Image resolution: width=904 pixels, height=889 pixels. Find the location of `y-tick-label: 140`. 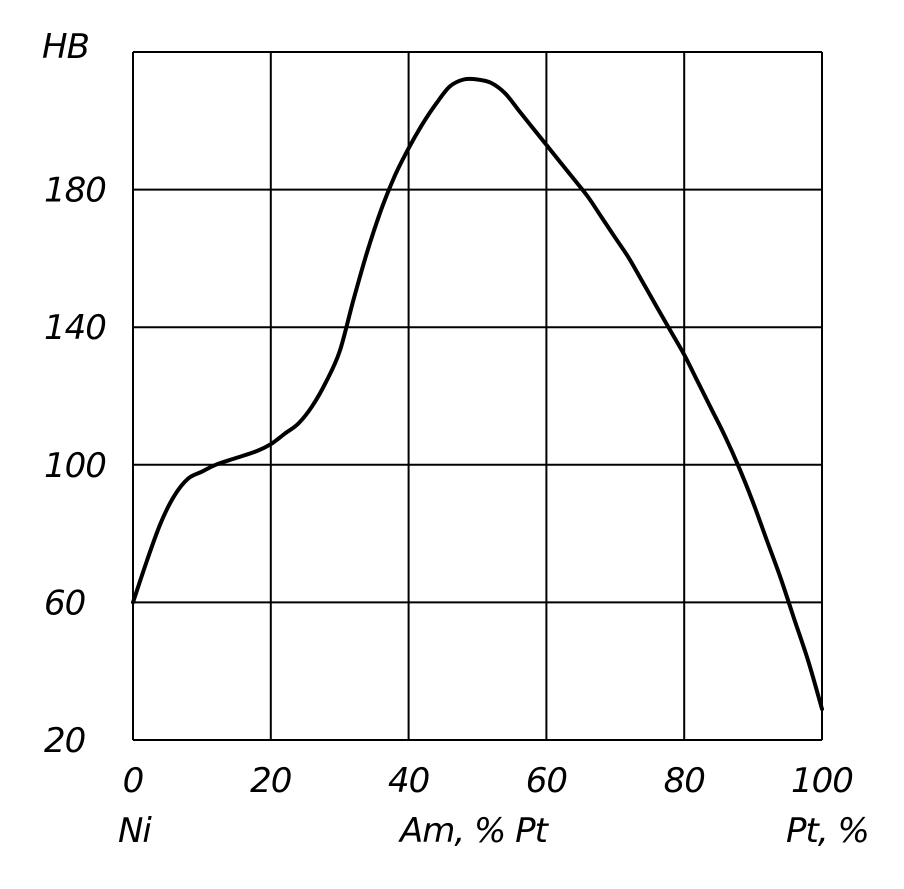

y-tick-label: 140 is located at coordinates (75, 328).